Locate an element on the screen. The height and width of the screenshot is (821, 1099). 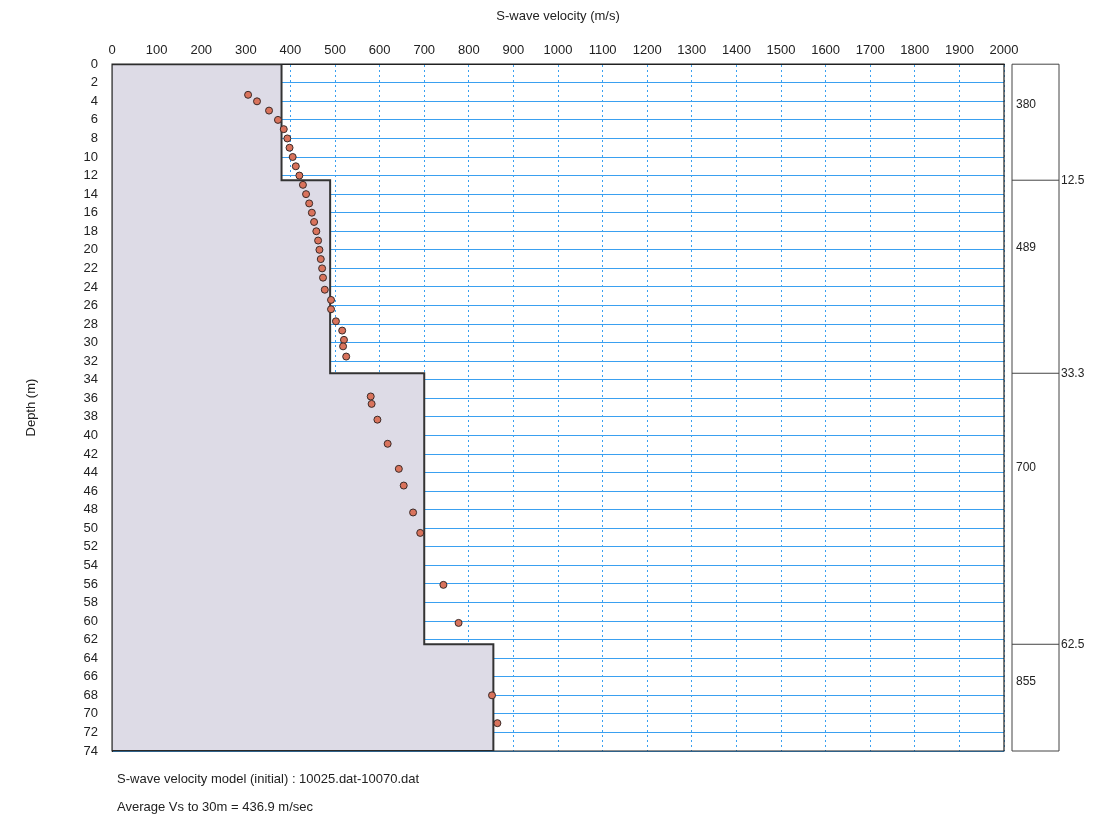
x-tick-label: 1000 is located at coordinates (558, 49).